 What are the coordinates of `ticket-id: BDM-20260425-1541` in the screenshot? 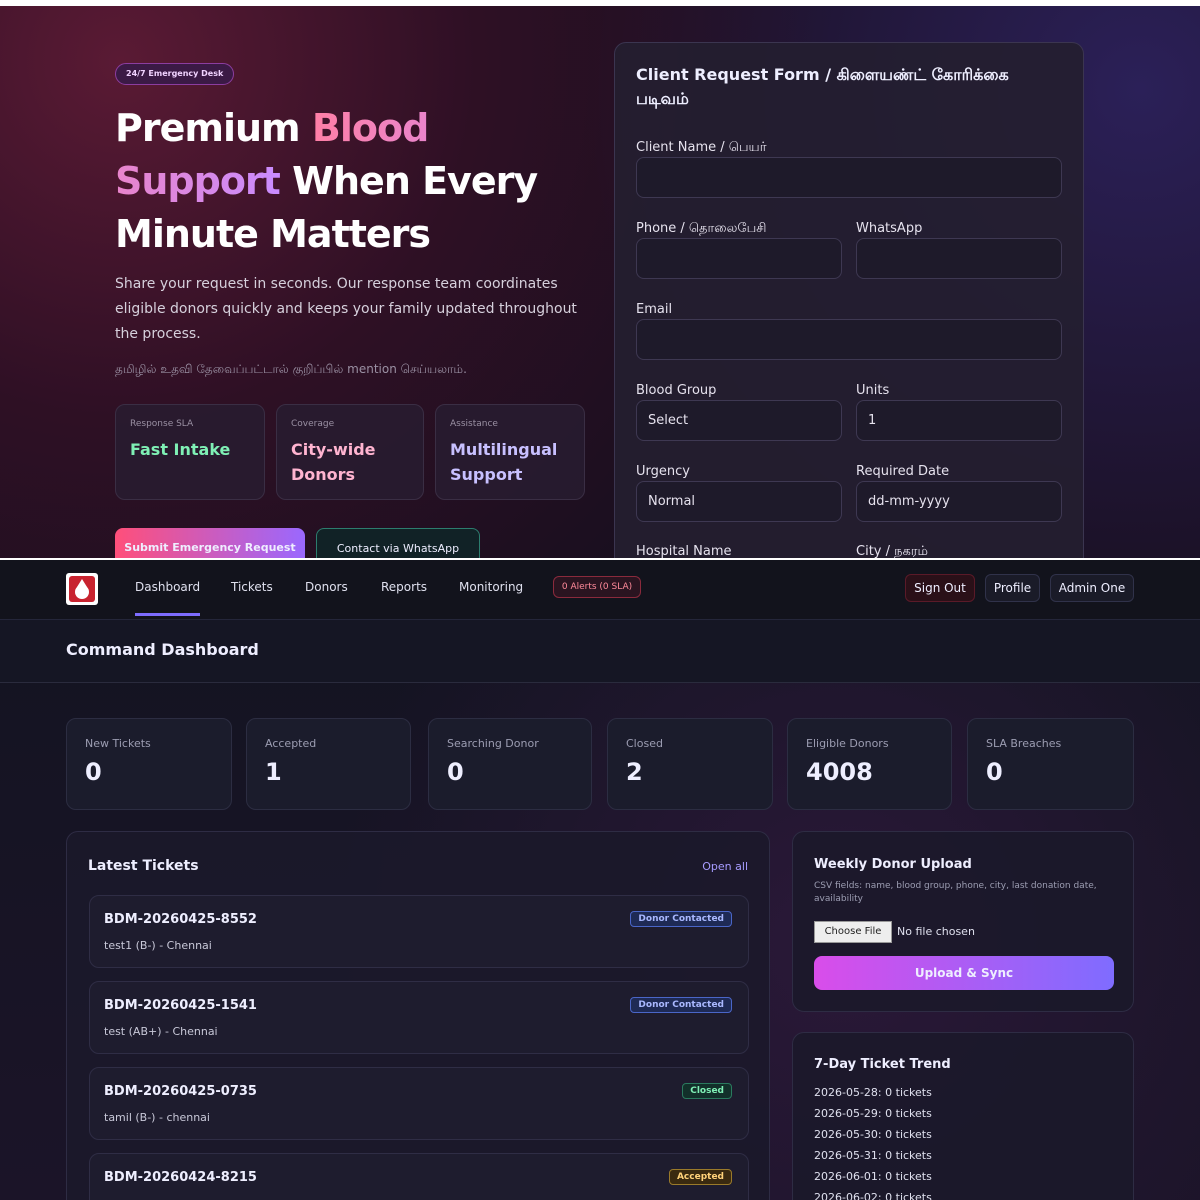 It's located at (180, 1005).